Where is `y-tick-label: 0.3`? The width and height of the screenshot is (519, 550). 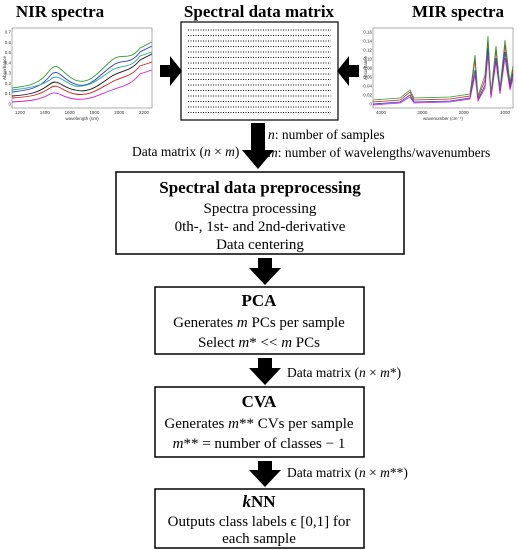 y-tick-label: 0.3 is located at coordinates (8, 73).